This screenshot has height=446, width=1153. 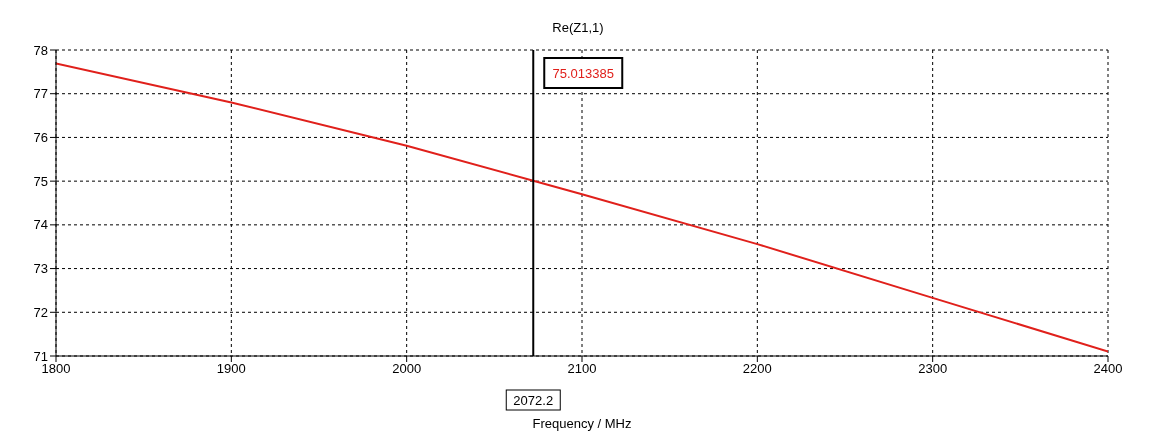 I want to click on x-tick-label: 1900, so click(x=231, y=369).